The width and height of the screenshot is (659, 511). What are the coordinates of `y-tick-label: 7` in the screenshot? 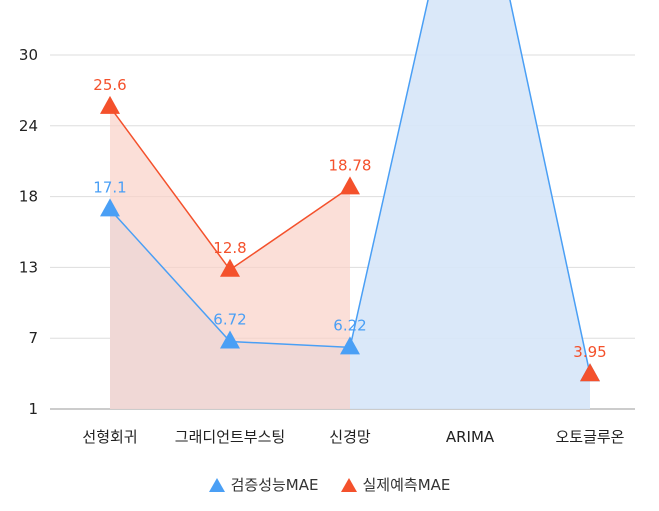 It's located at (33, 338).